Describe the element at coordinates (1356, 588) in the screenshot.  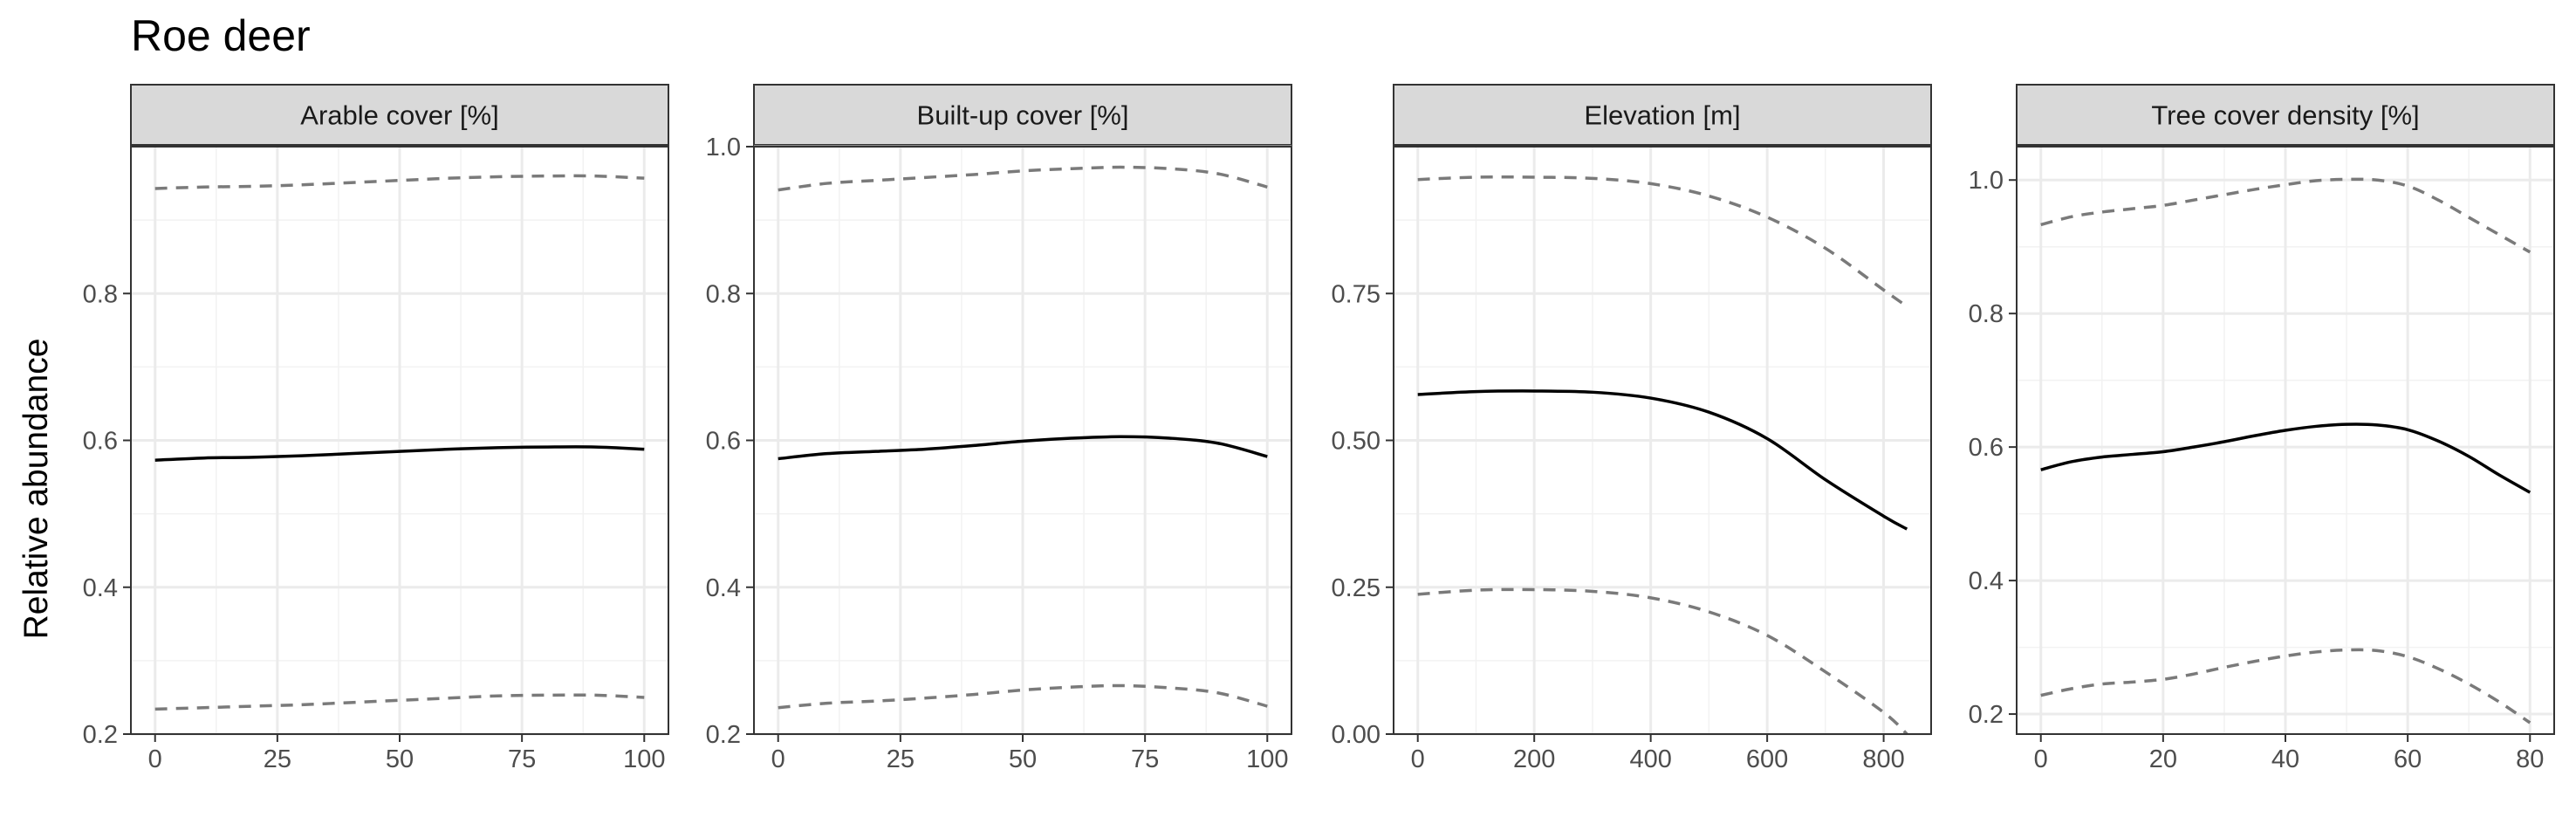
I see `y-tick-label: 0.25` at that location.